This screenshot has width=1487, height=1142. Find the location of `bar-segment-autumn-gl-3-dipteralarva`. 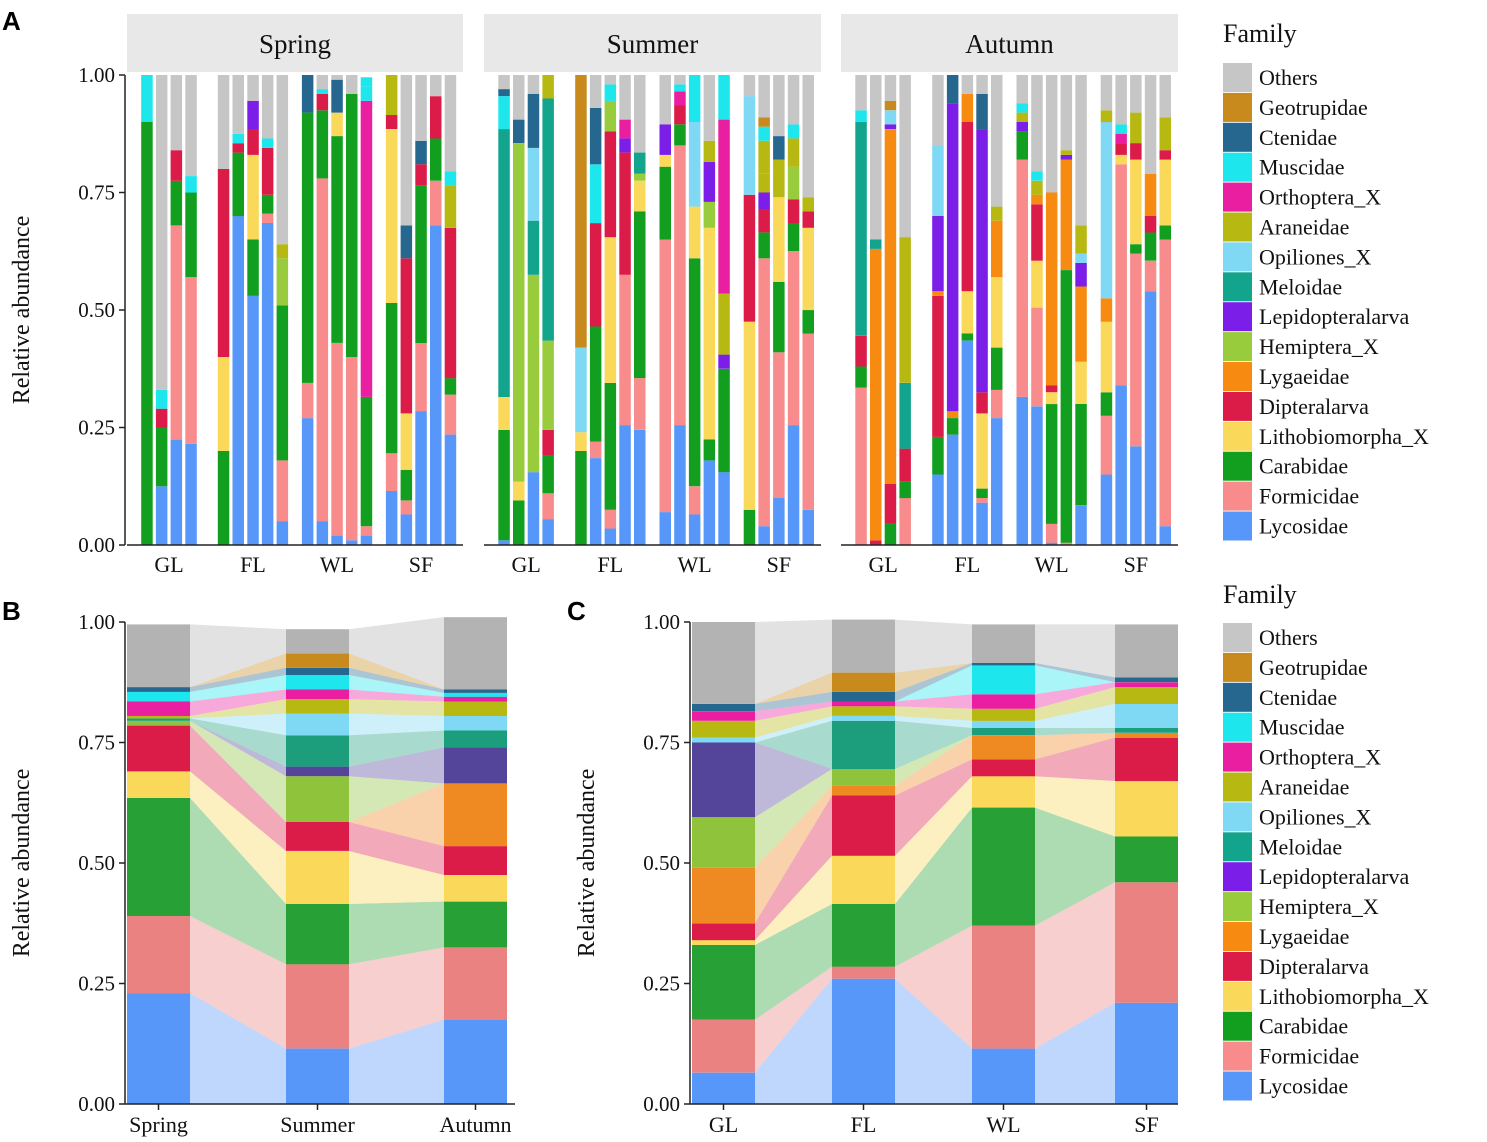

bar-segment-autumn-gl-3-dipteralarva is located at coordinates (890, 503).